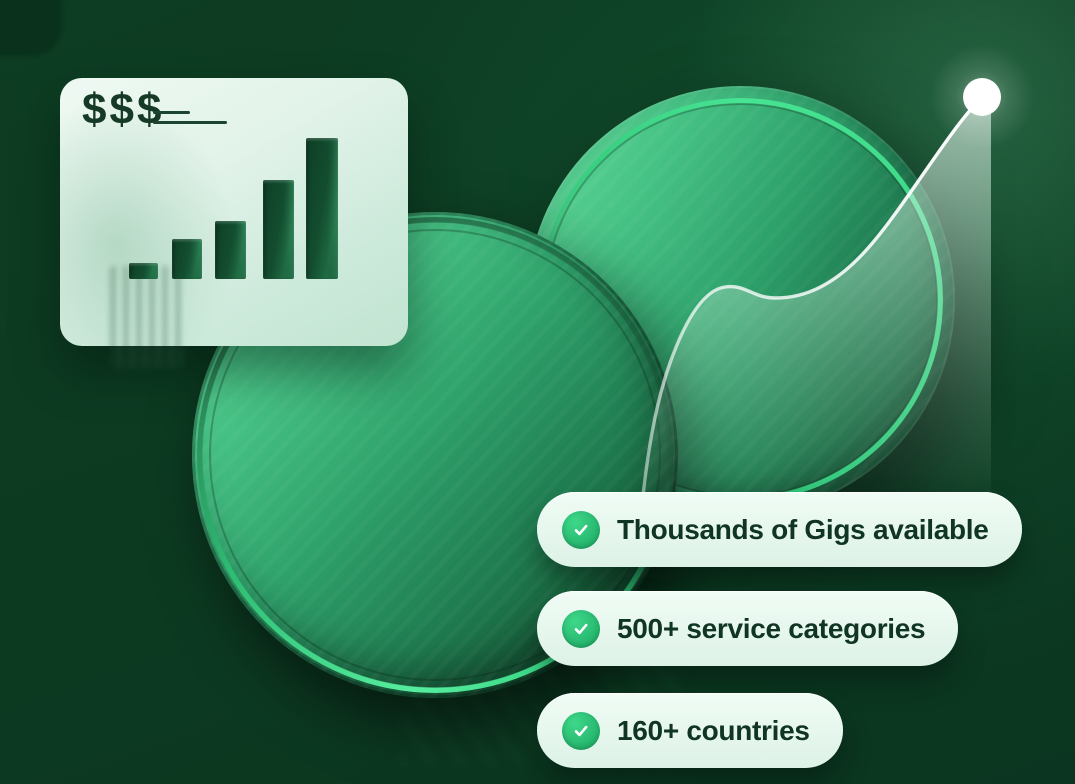 This screenshot has height=784, width=1075. Describe the element at coordinates (713, 730) in the screenshot. I see `badge-label: 160+ countries` at that location.